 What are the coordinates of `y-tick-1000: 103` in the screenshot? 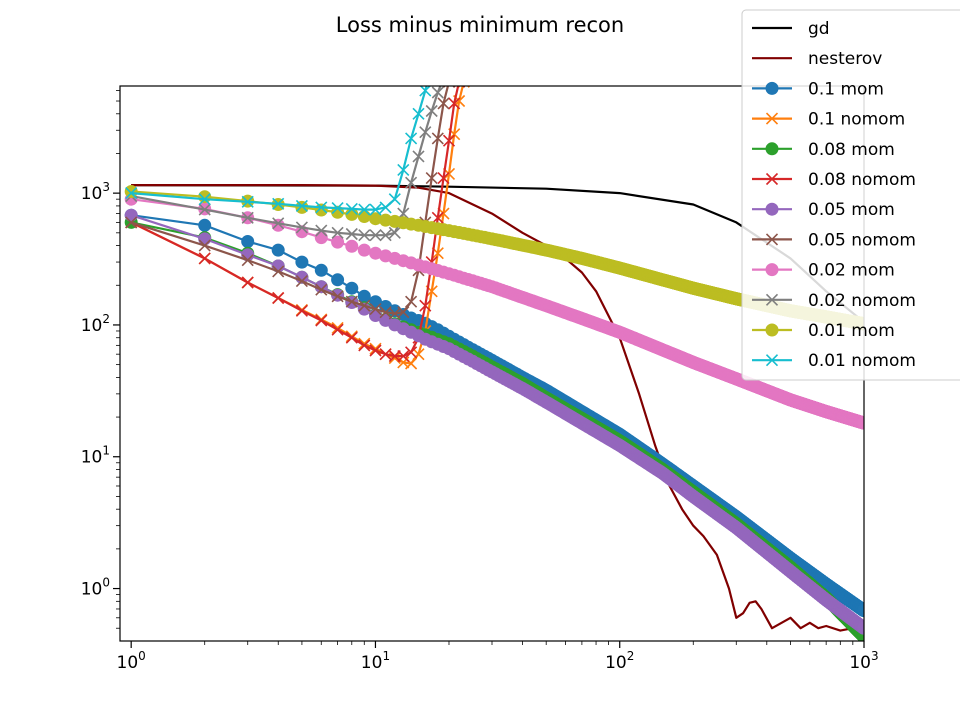 It's located at (100, 192).